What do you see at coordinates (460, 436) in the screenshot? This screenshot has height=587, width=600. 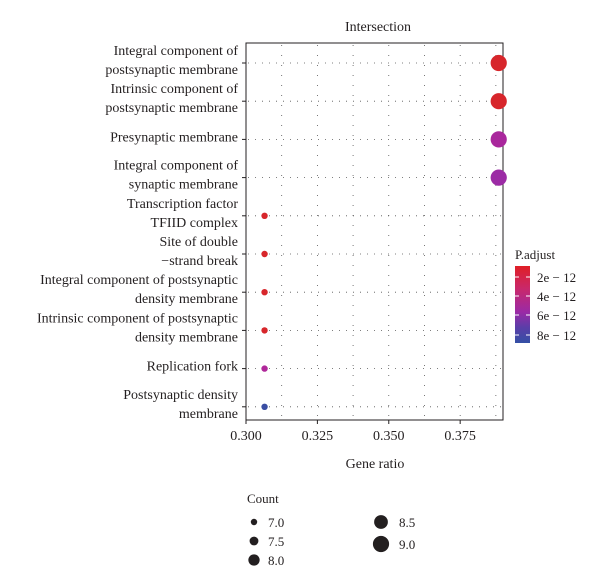 I see `x-tick-label: 0.375` at bounding box center [460, 436].